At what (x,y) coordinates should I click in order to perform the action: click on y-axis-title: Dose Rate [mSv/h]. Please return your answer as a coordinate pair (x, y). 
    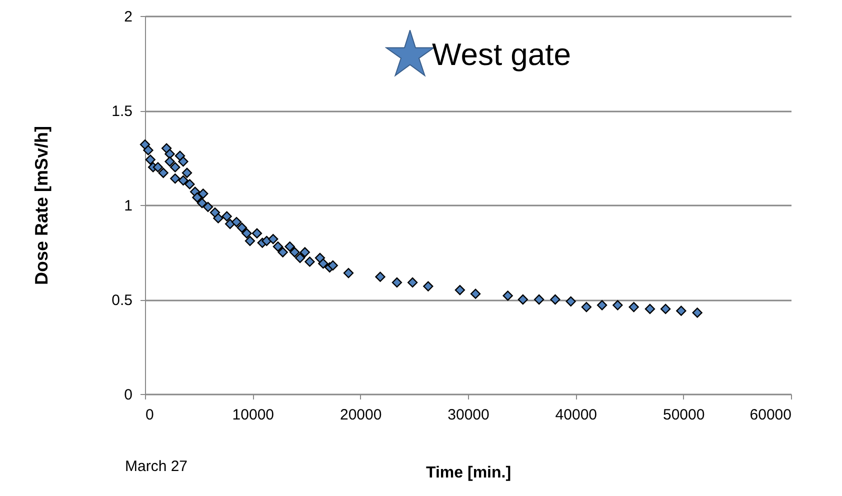
    Looking at the image, I should click on (42, 206).